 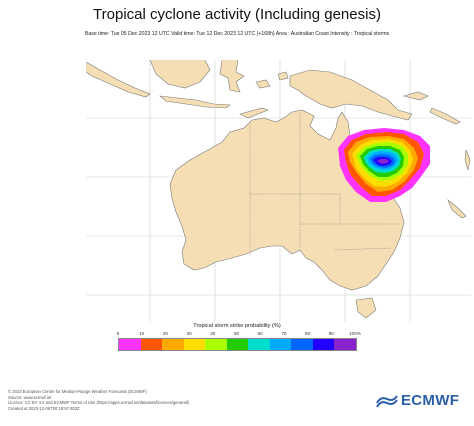 What do you see at coordinates (213, 333) in the screenshot?
I see `legend-tick-label: 40` at bounding box center [213, 333].